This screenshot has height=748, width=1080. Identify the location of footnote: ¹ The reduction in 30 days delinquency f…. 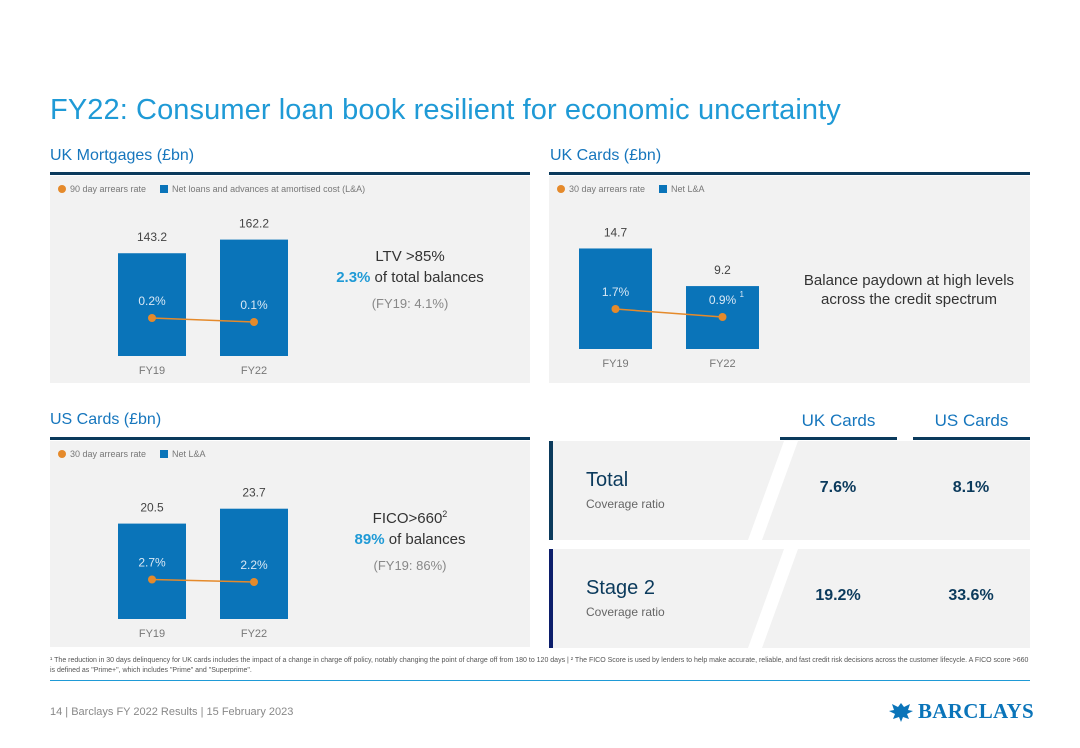
(539, 665).